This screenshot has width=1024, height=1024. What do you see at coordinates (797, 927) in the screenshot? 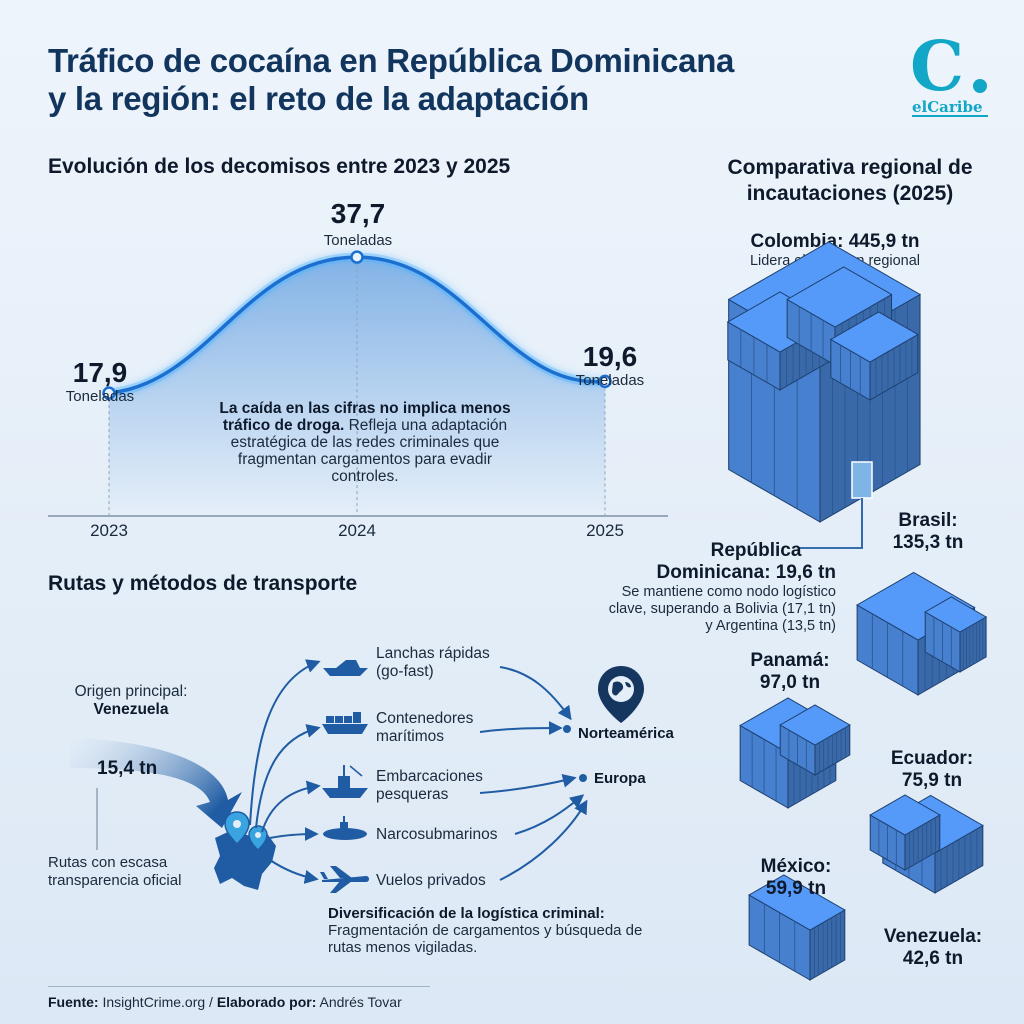
I see `mexico-container` at bounding box center [797, 927].